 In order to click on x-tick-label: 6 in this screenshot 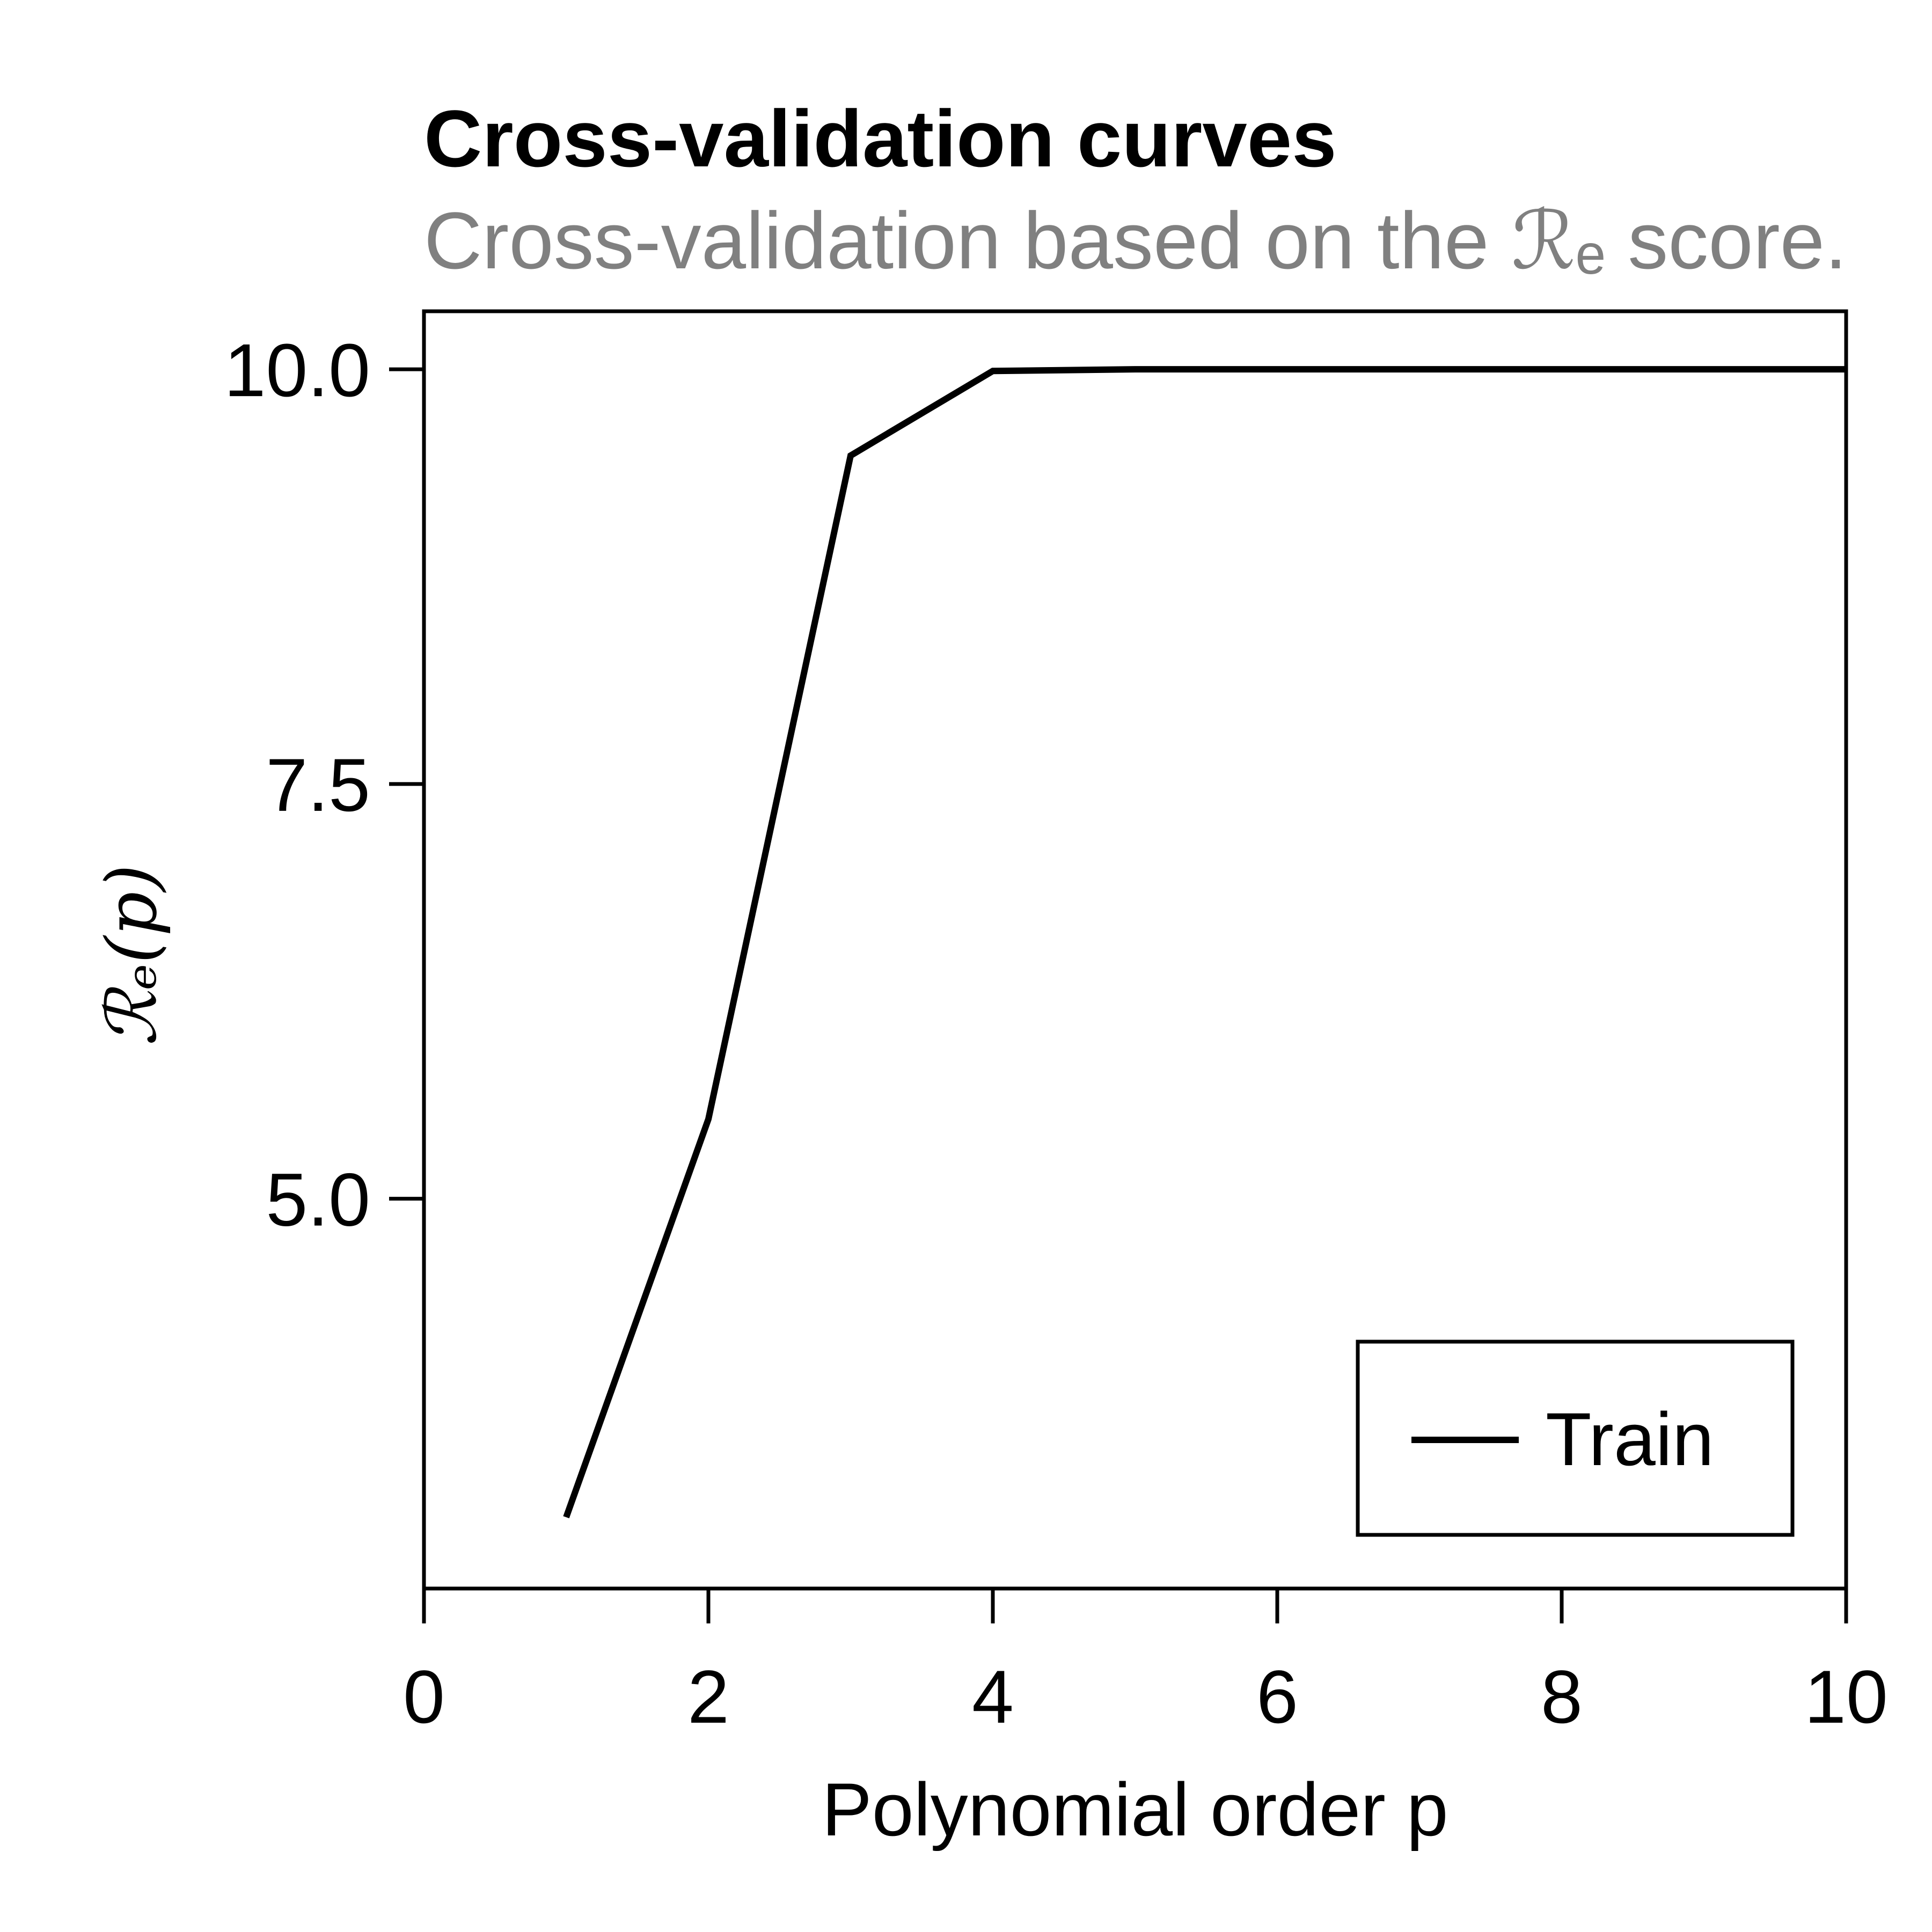, I will do `click(1277, 1697)`.